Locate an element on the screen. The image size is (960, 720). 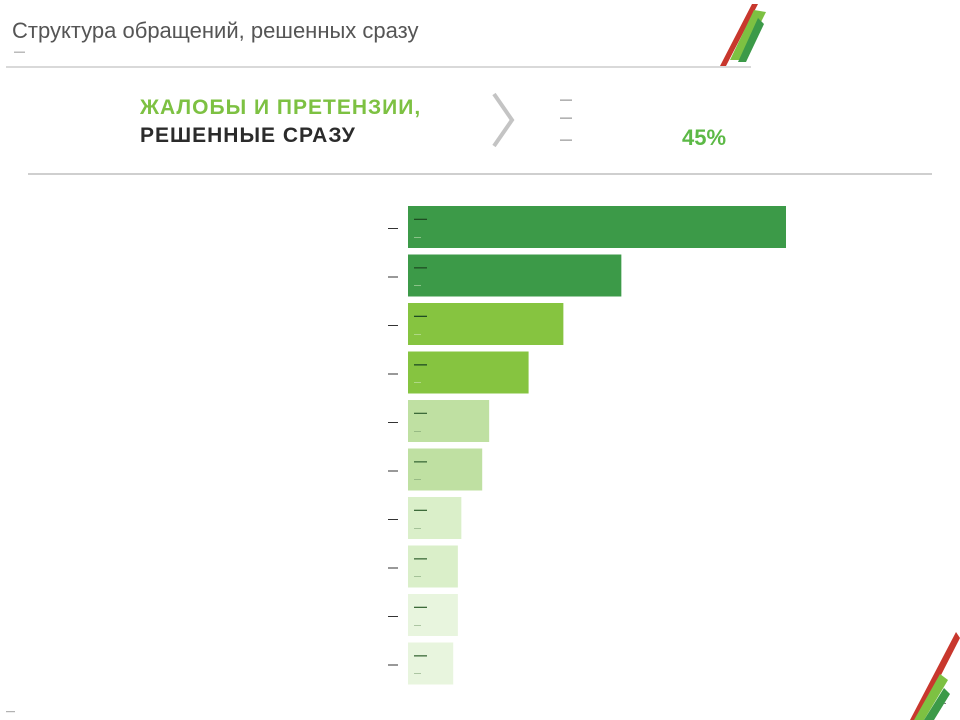
brand-logo-icon is located at coordinates (743, 35).